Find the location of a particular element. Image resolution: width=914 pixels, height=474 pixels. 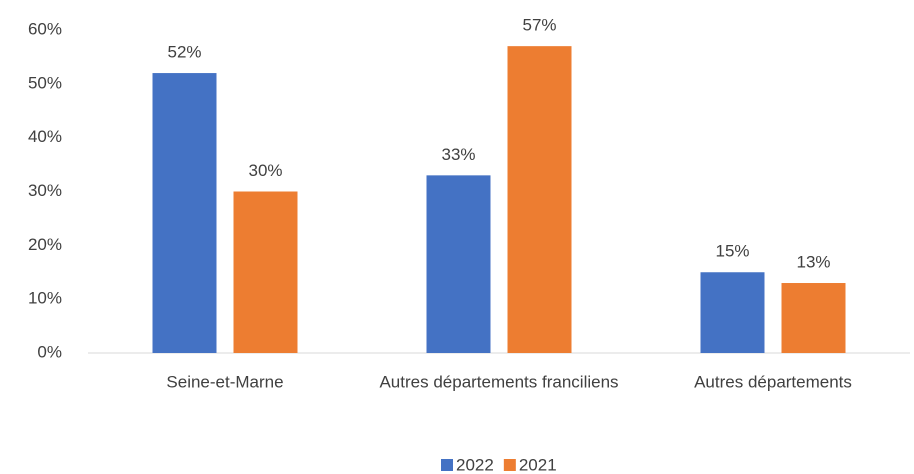

x-tick-label: Autres départements is located at coordinates (773, 381).